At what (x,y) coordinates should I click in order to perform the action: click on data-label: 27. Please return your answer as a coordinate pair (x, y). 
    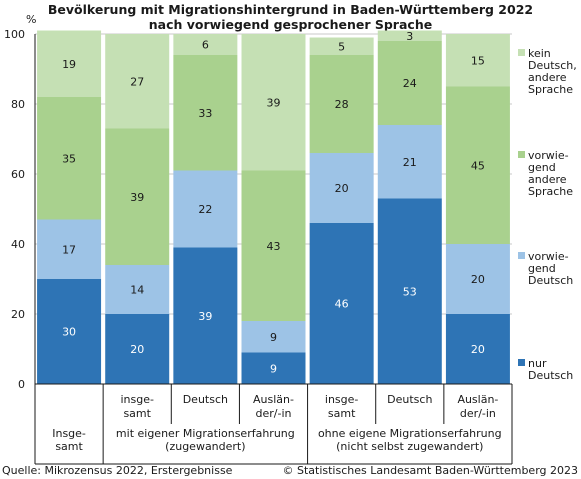
    Looking at the image, I should click on (137, 81).